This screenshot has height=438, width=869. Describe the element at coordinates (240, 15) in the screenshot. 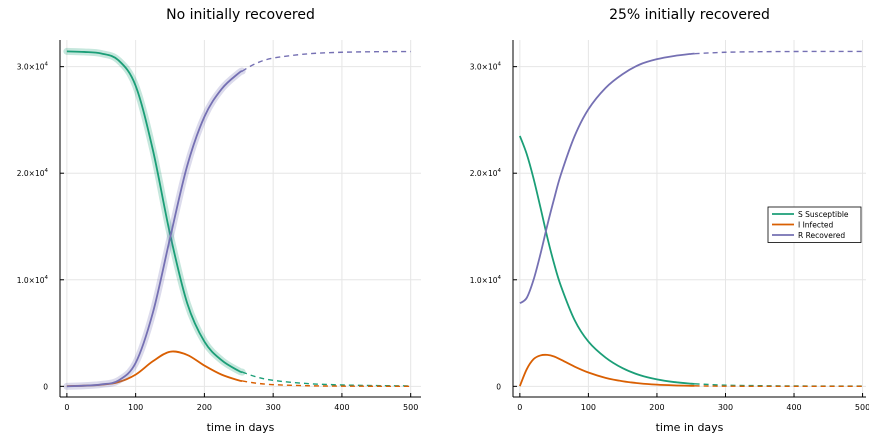

I see `chart-title: No initially recovered` at that location.